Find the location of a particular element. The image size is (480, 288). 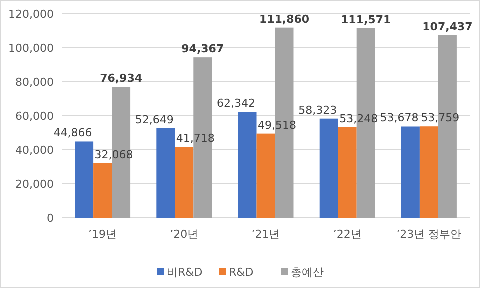

y-tick-label: 100,000 is located at coordinates (31, 48).